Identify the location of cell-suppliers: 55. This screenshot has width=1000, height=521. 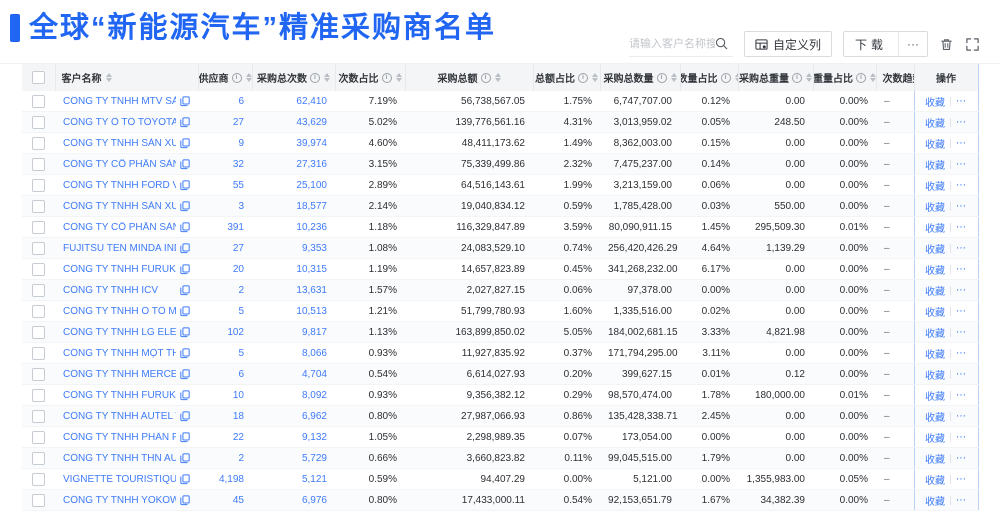
(225, 185).